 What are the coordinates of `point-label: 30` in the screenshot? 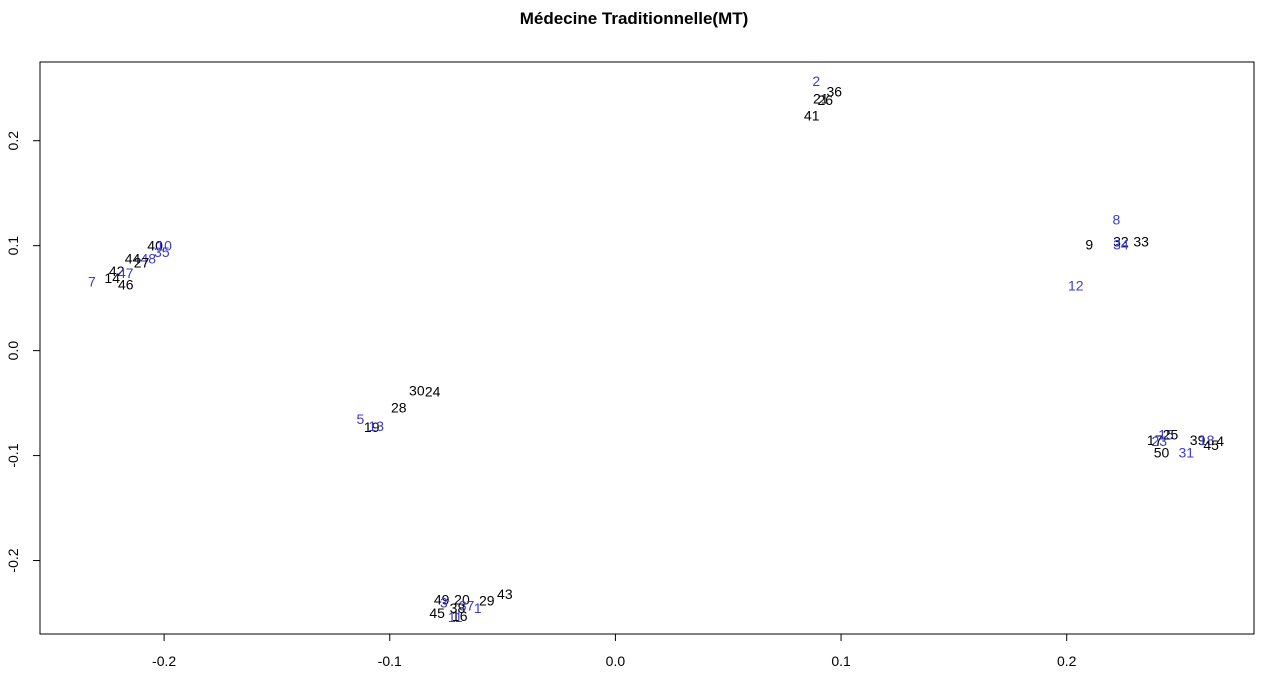 It's located at (417, 391).